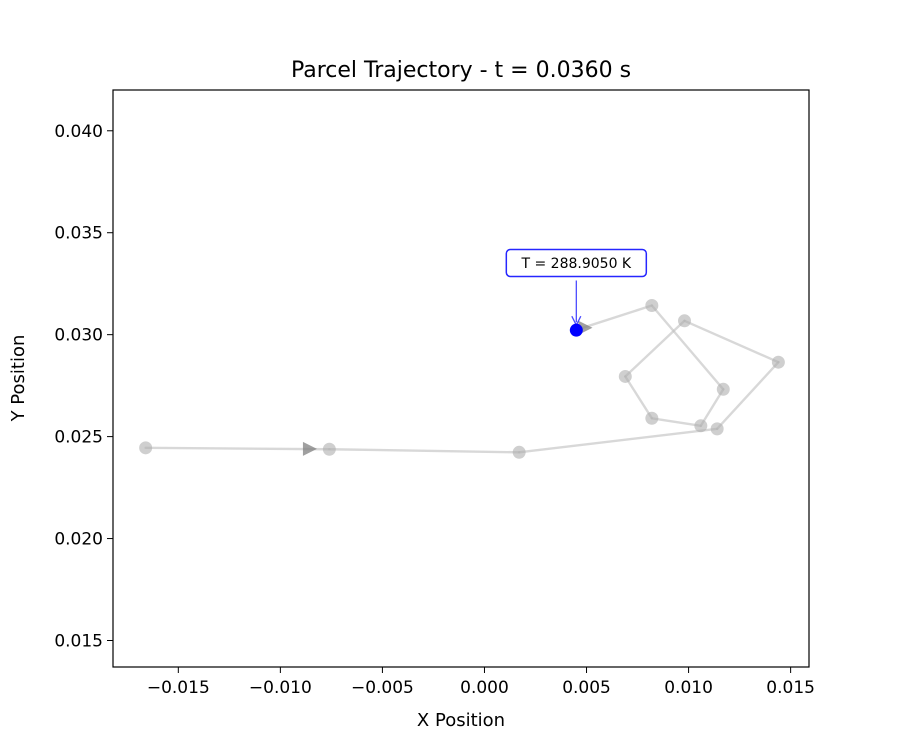 The image size is (900, 750). Describe the element at coordinates (309, 448) in the screenshot. I see `direction-arrow` at that location.